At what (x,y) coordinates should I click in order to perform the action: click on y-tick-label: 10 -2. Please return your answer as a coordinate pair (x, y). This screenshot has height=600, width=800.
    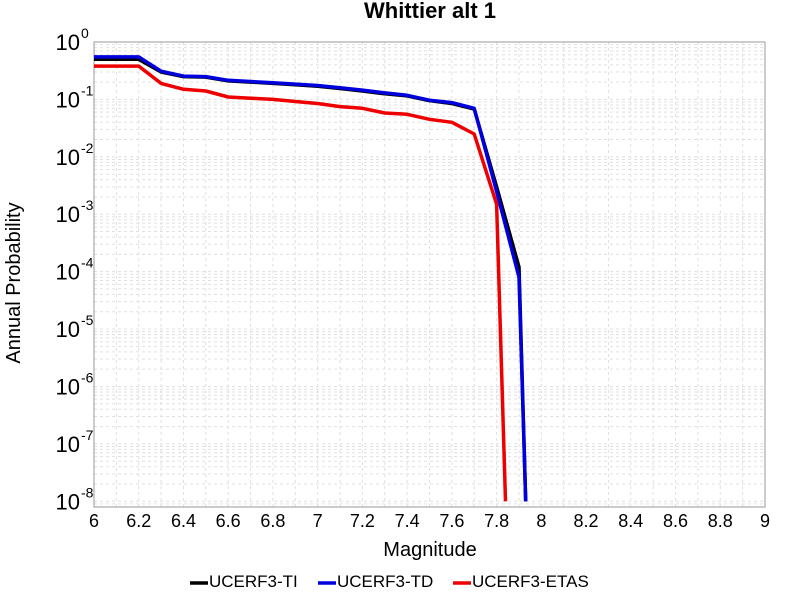
    Looking at the image, I should click on (75, 155).